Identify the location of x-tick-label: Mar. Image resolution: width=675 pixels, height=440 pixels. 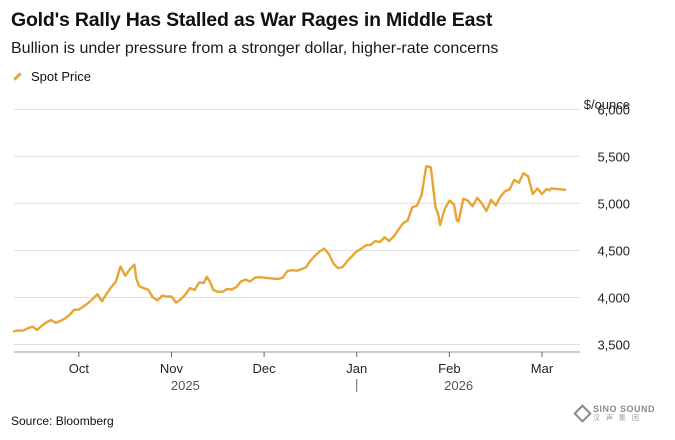
(542, 368).